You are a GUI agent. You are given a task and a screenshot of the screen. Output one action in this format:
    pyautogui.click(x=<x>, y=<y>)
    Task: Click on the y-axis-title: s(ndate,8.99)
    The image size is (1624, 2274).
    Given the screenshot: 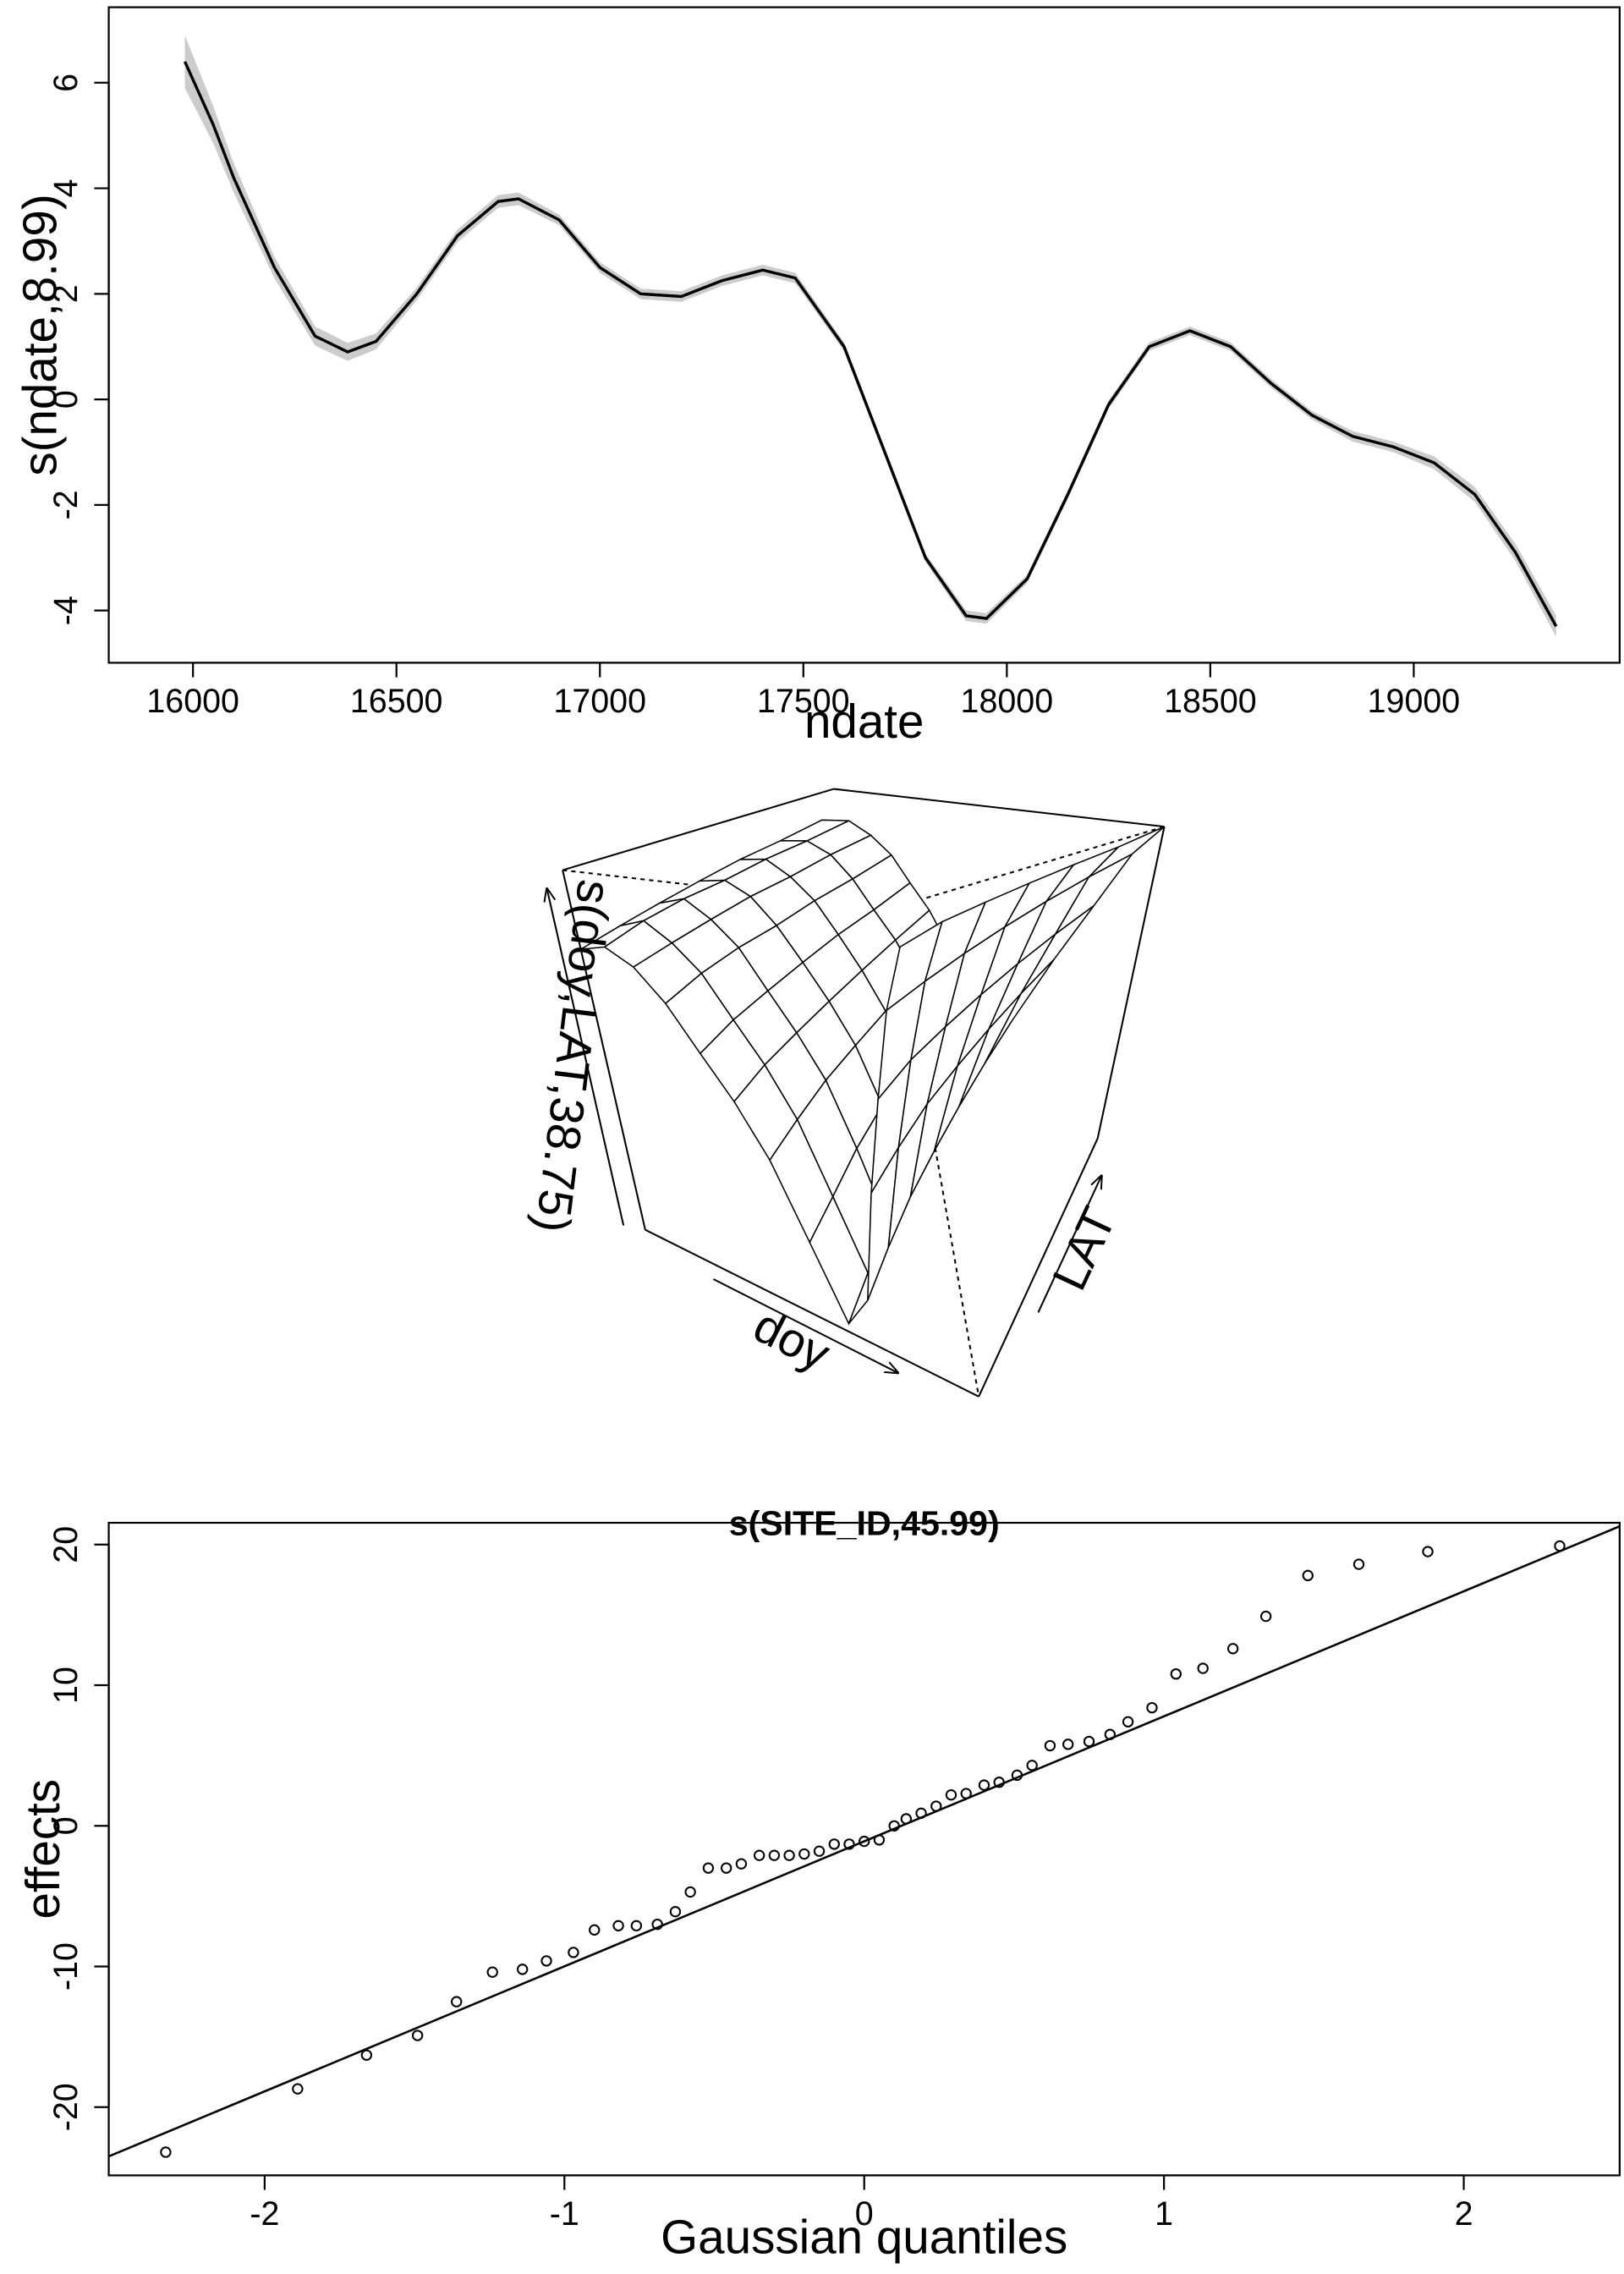 What is the action you would take?
    pyautogui.click(x=40, y=334)
    